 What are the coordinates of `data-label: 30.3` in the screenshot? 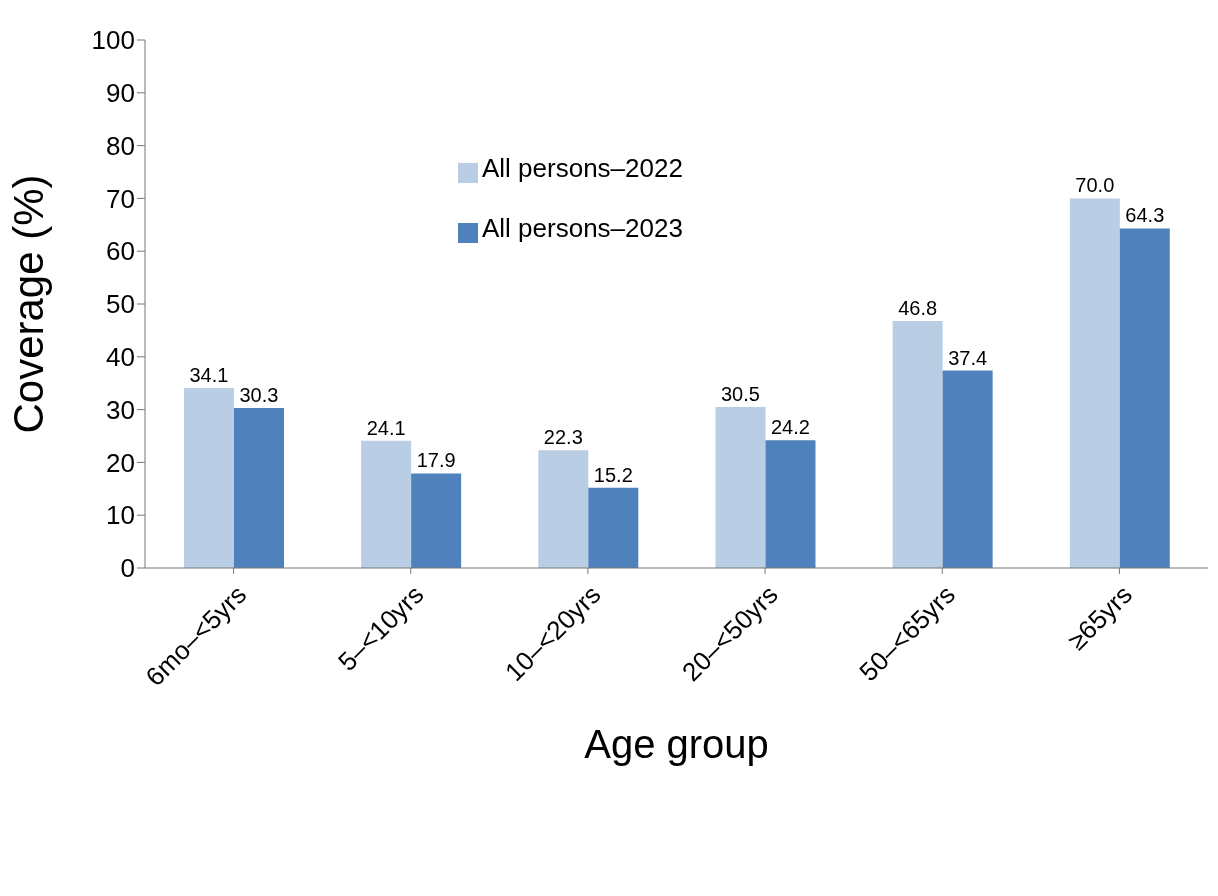 It's located at (259, 395).